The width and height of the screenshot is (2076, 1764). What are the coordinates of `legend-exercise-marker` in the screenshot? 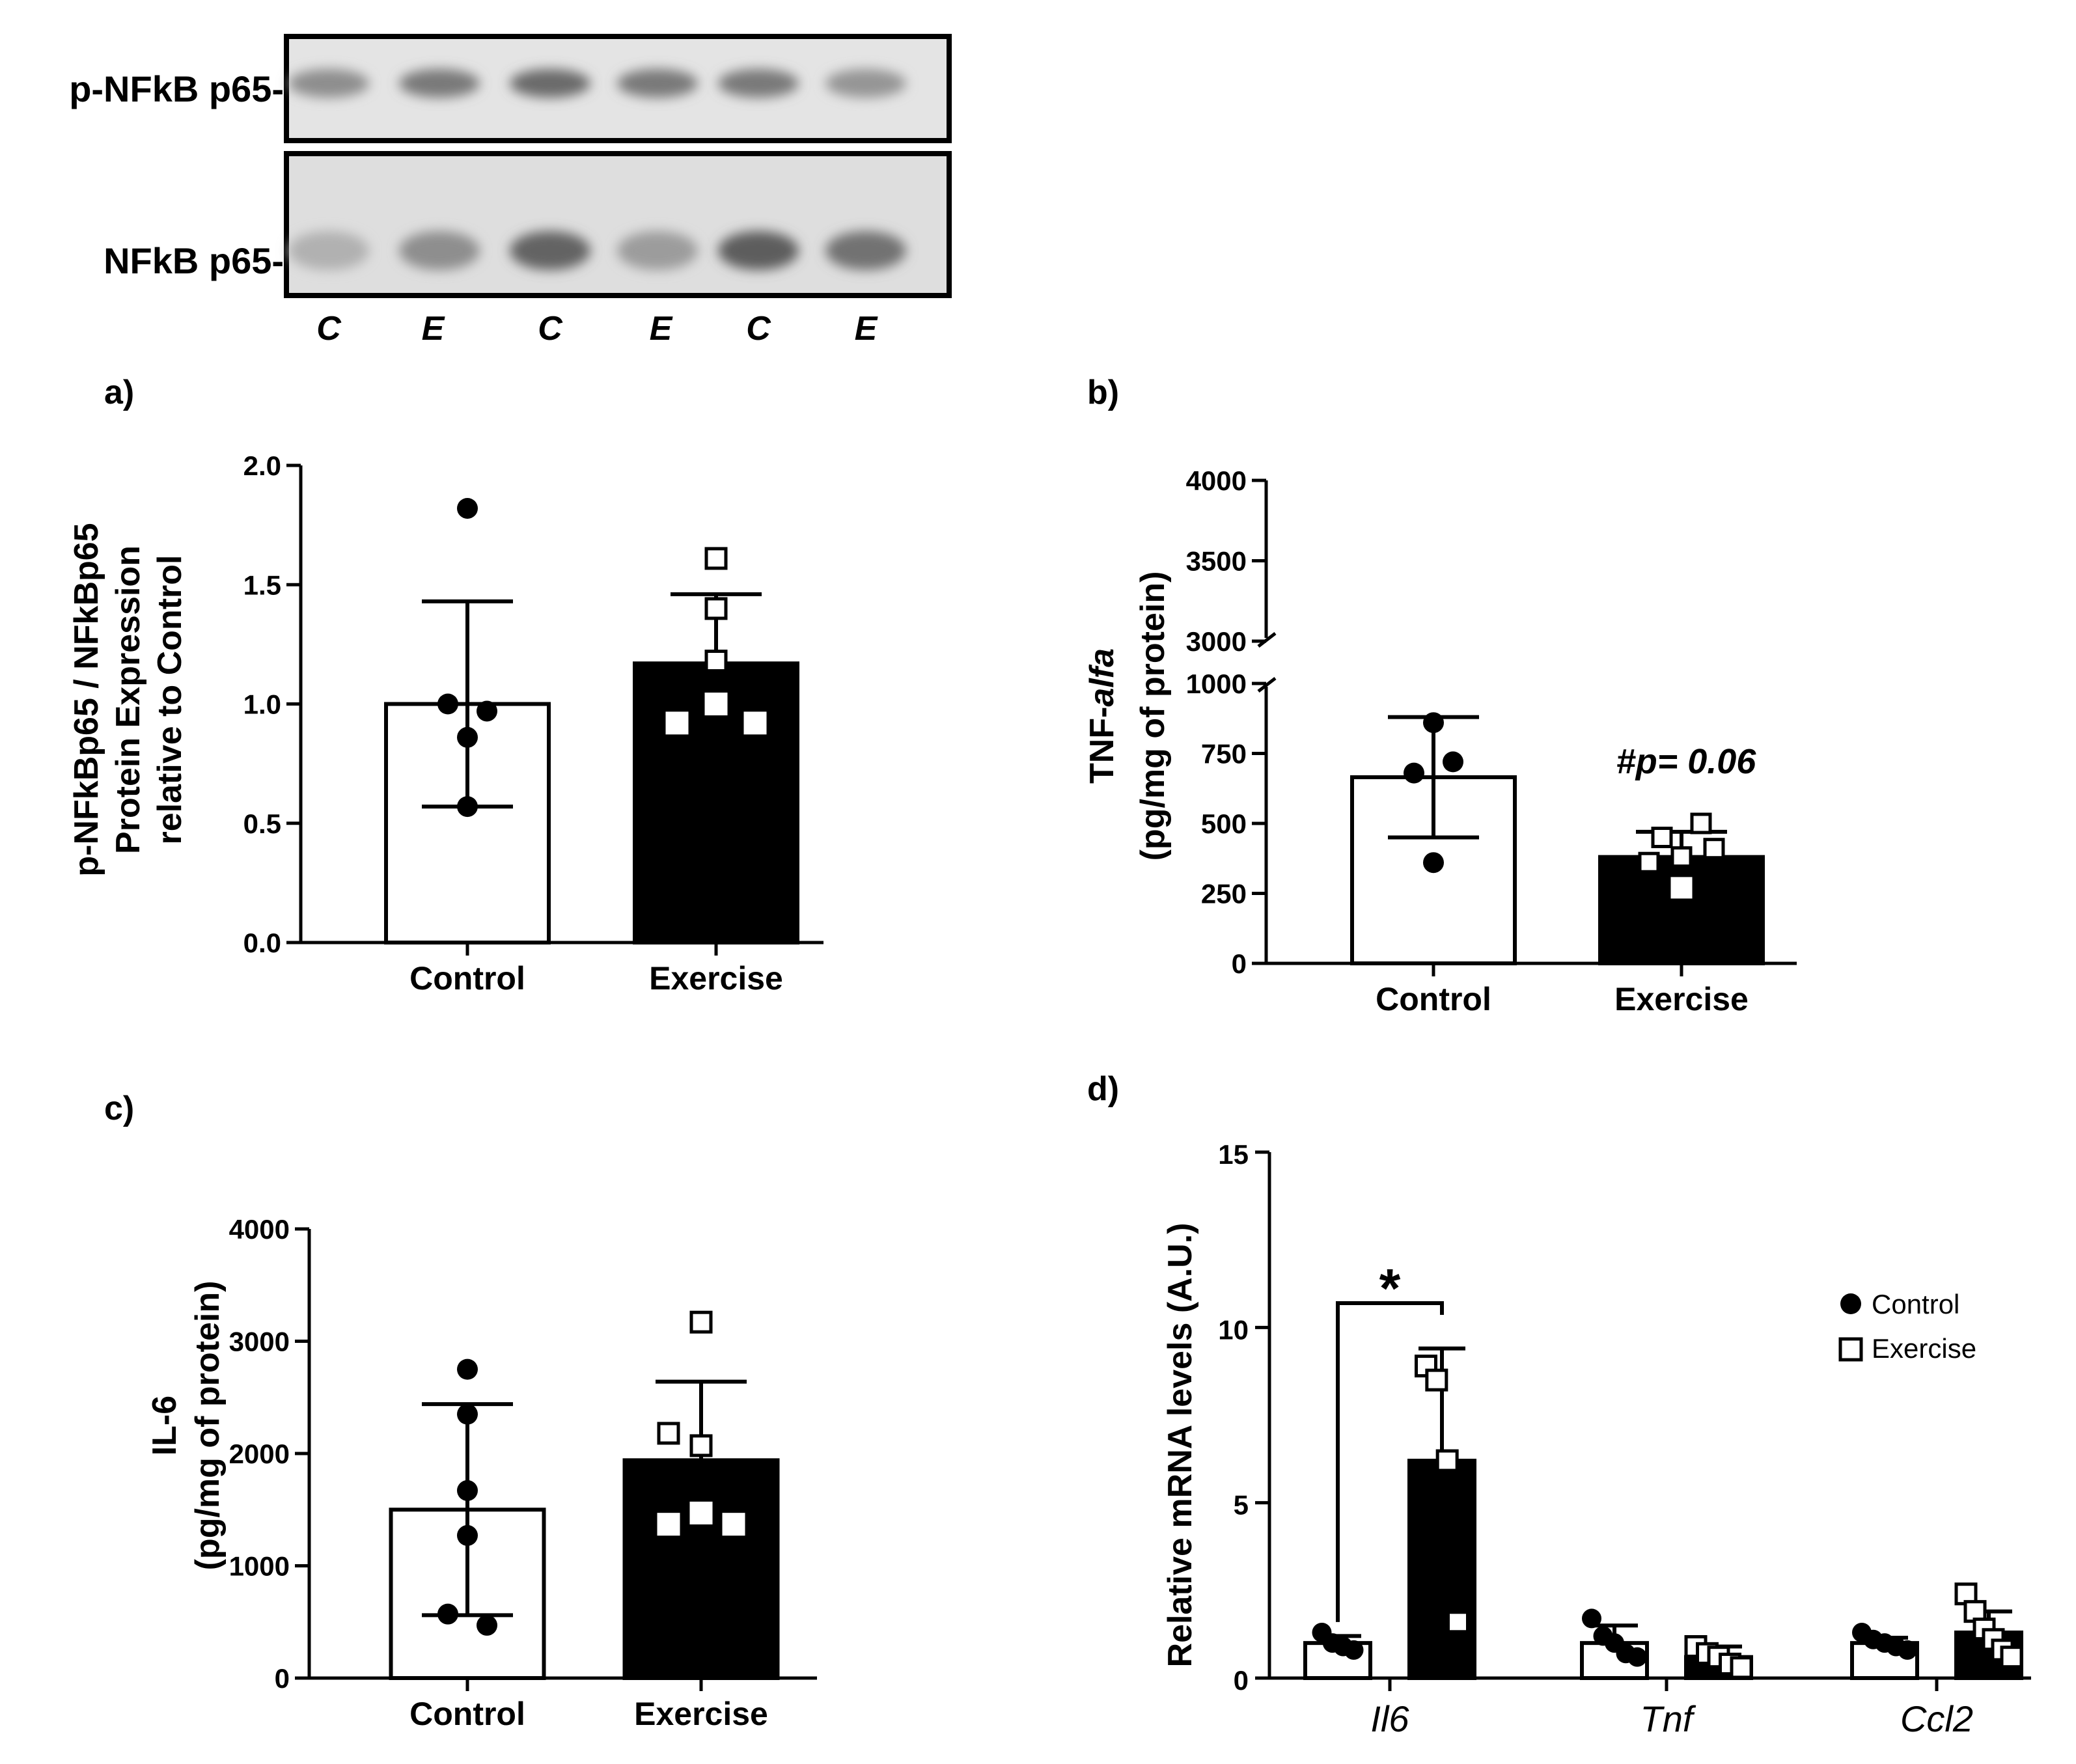 It's located at (1851, 1349).